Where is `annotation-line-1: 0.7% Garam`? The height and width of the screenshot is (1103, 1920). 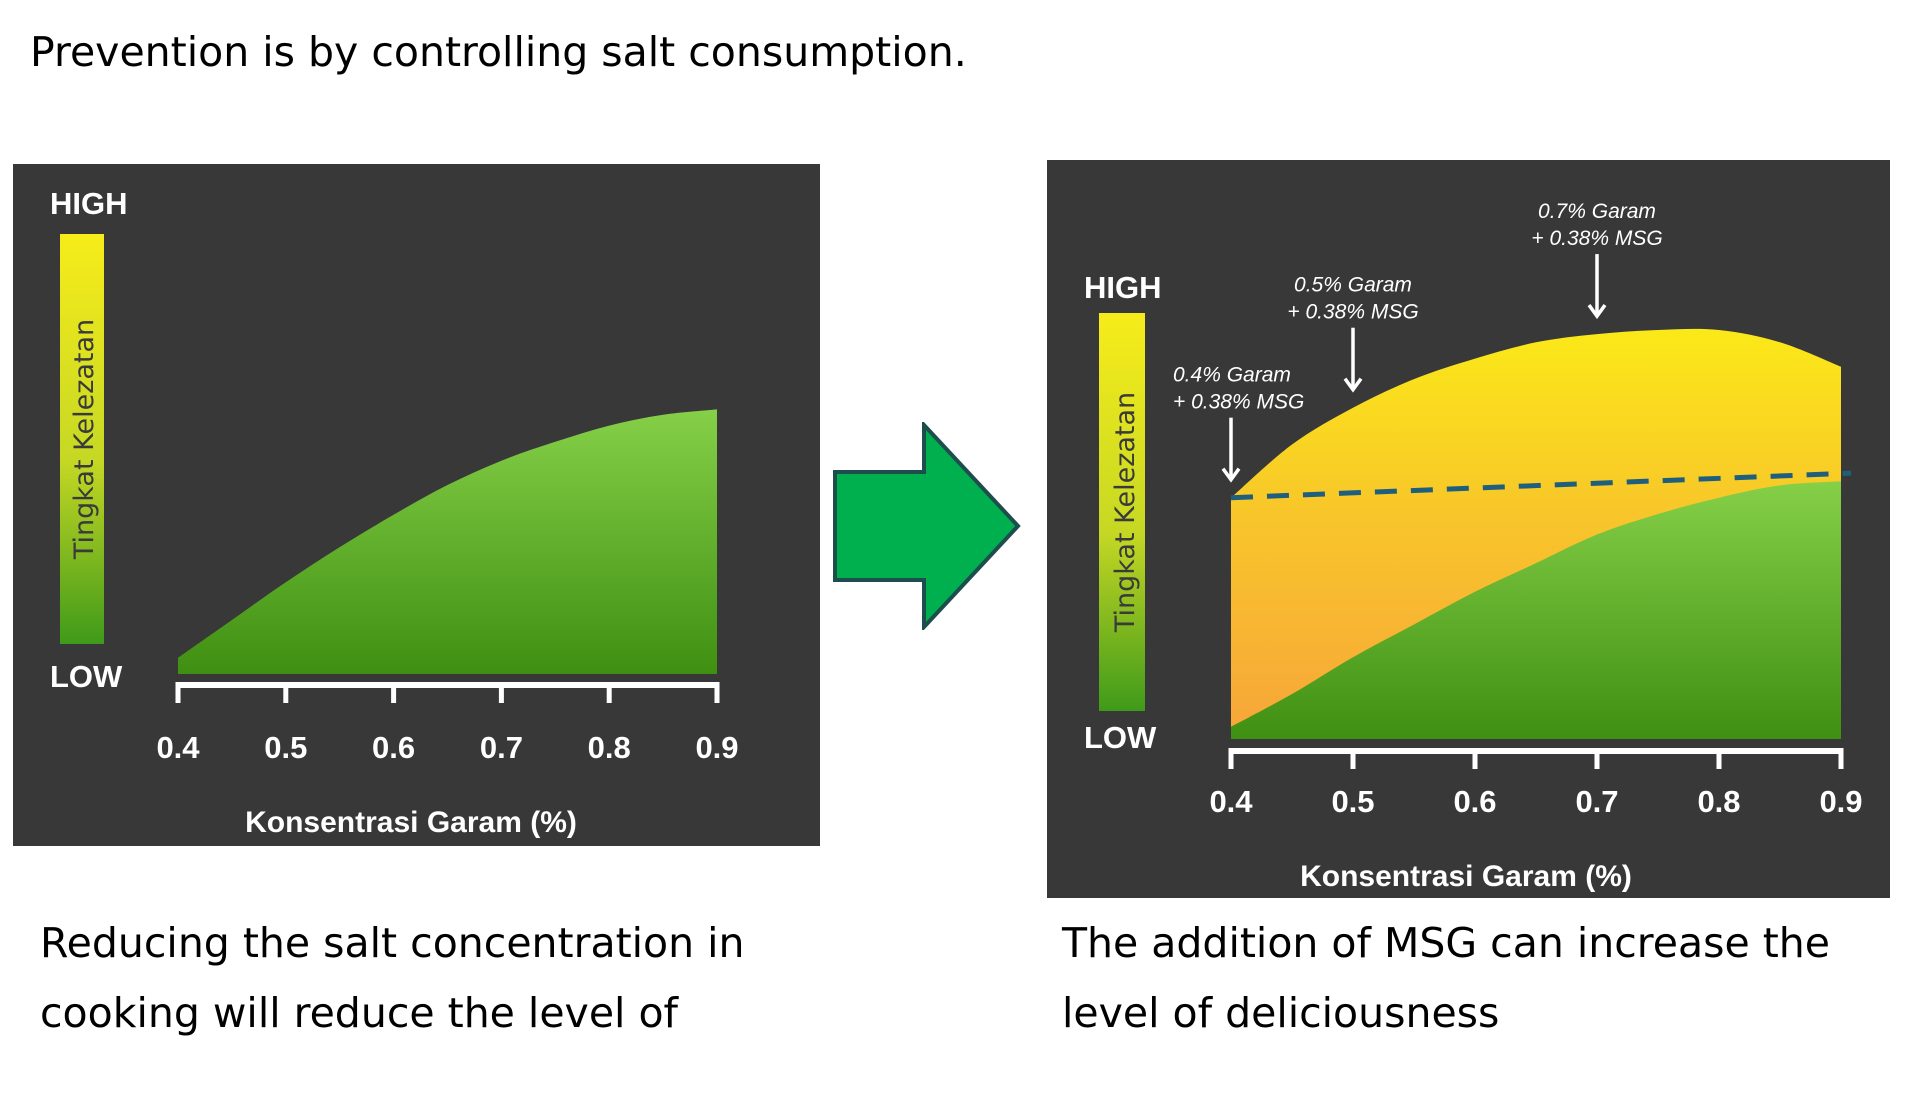 annotation-line-1: 0.7% Garam is located at coordinates (1597, 211).